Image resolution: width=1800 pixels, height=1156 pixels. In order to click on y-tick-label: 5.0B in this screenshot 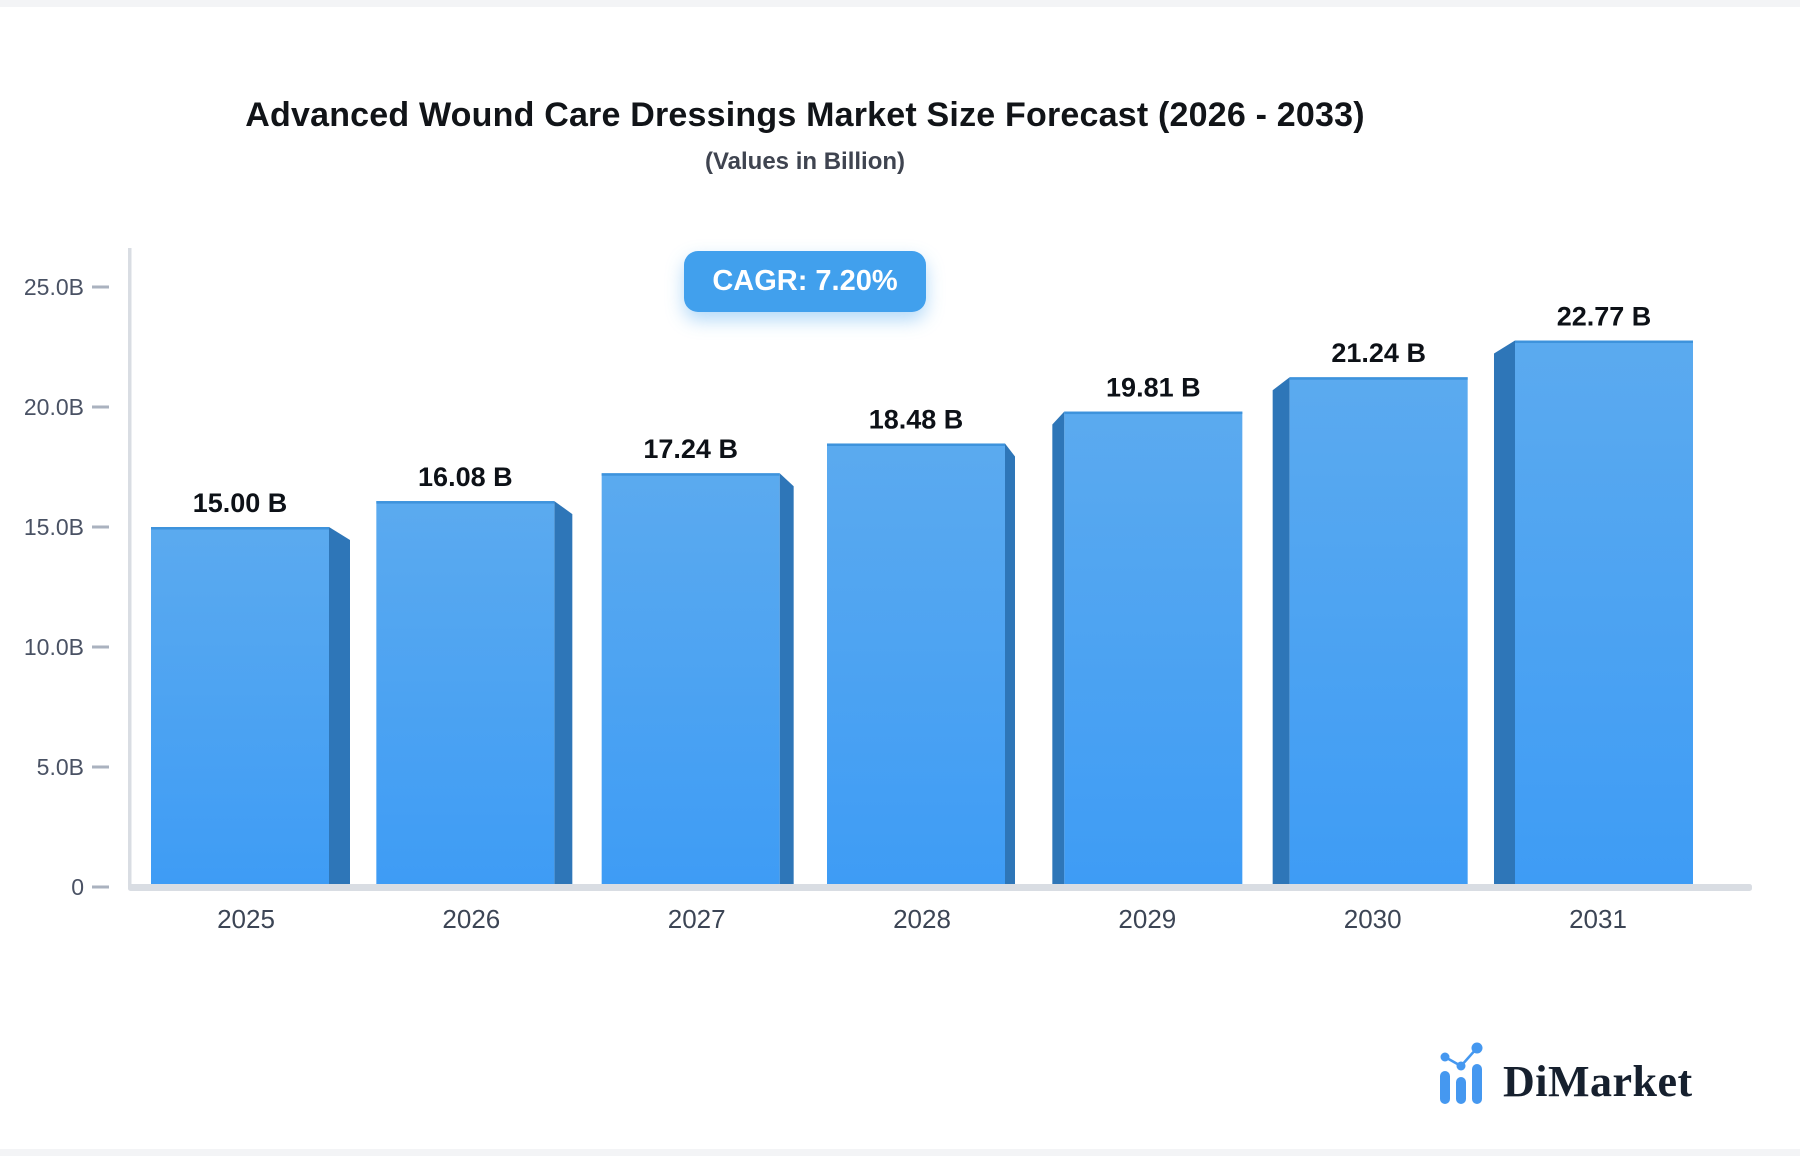, I will do `click(60, 767)`.